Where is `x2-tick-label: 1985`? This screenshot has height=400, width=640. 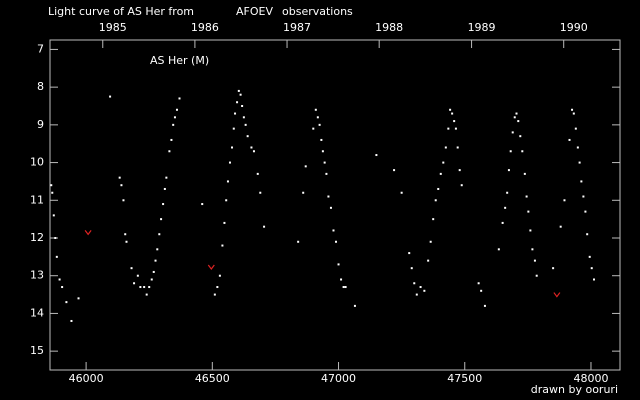
x2-tick-label: 1985 is located at coordinates (113, 27).